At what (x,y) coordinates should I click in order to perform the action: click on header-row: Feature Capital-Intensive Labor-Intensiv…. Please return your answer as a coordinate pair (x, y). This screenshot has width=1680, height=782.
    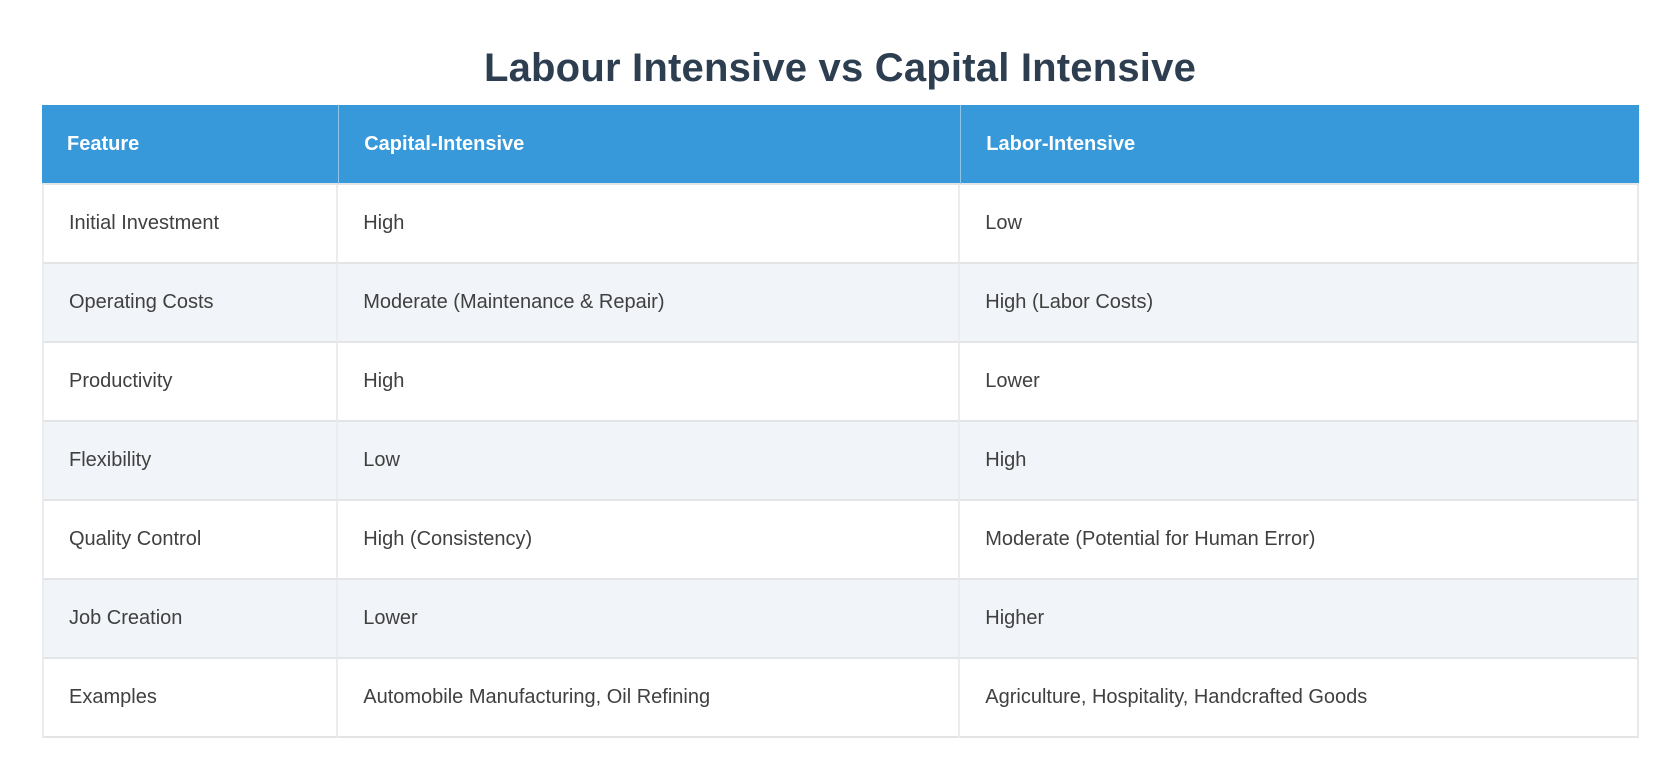
    Looking at the image, I should click on (840, 145).